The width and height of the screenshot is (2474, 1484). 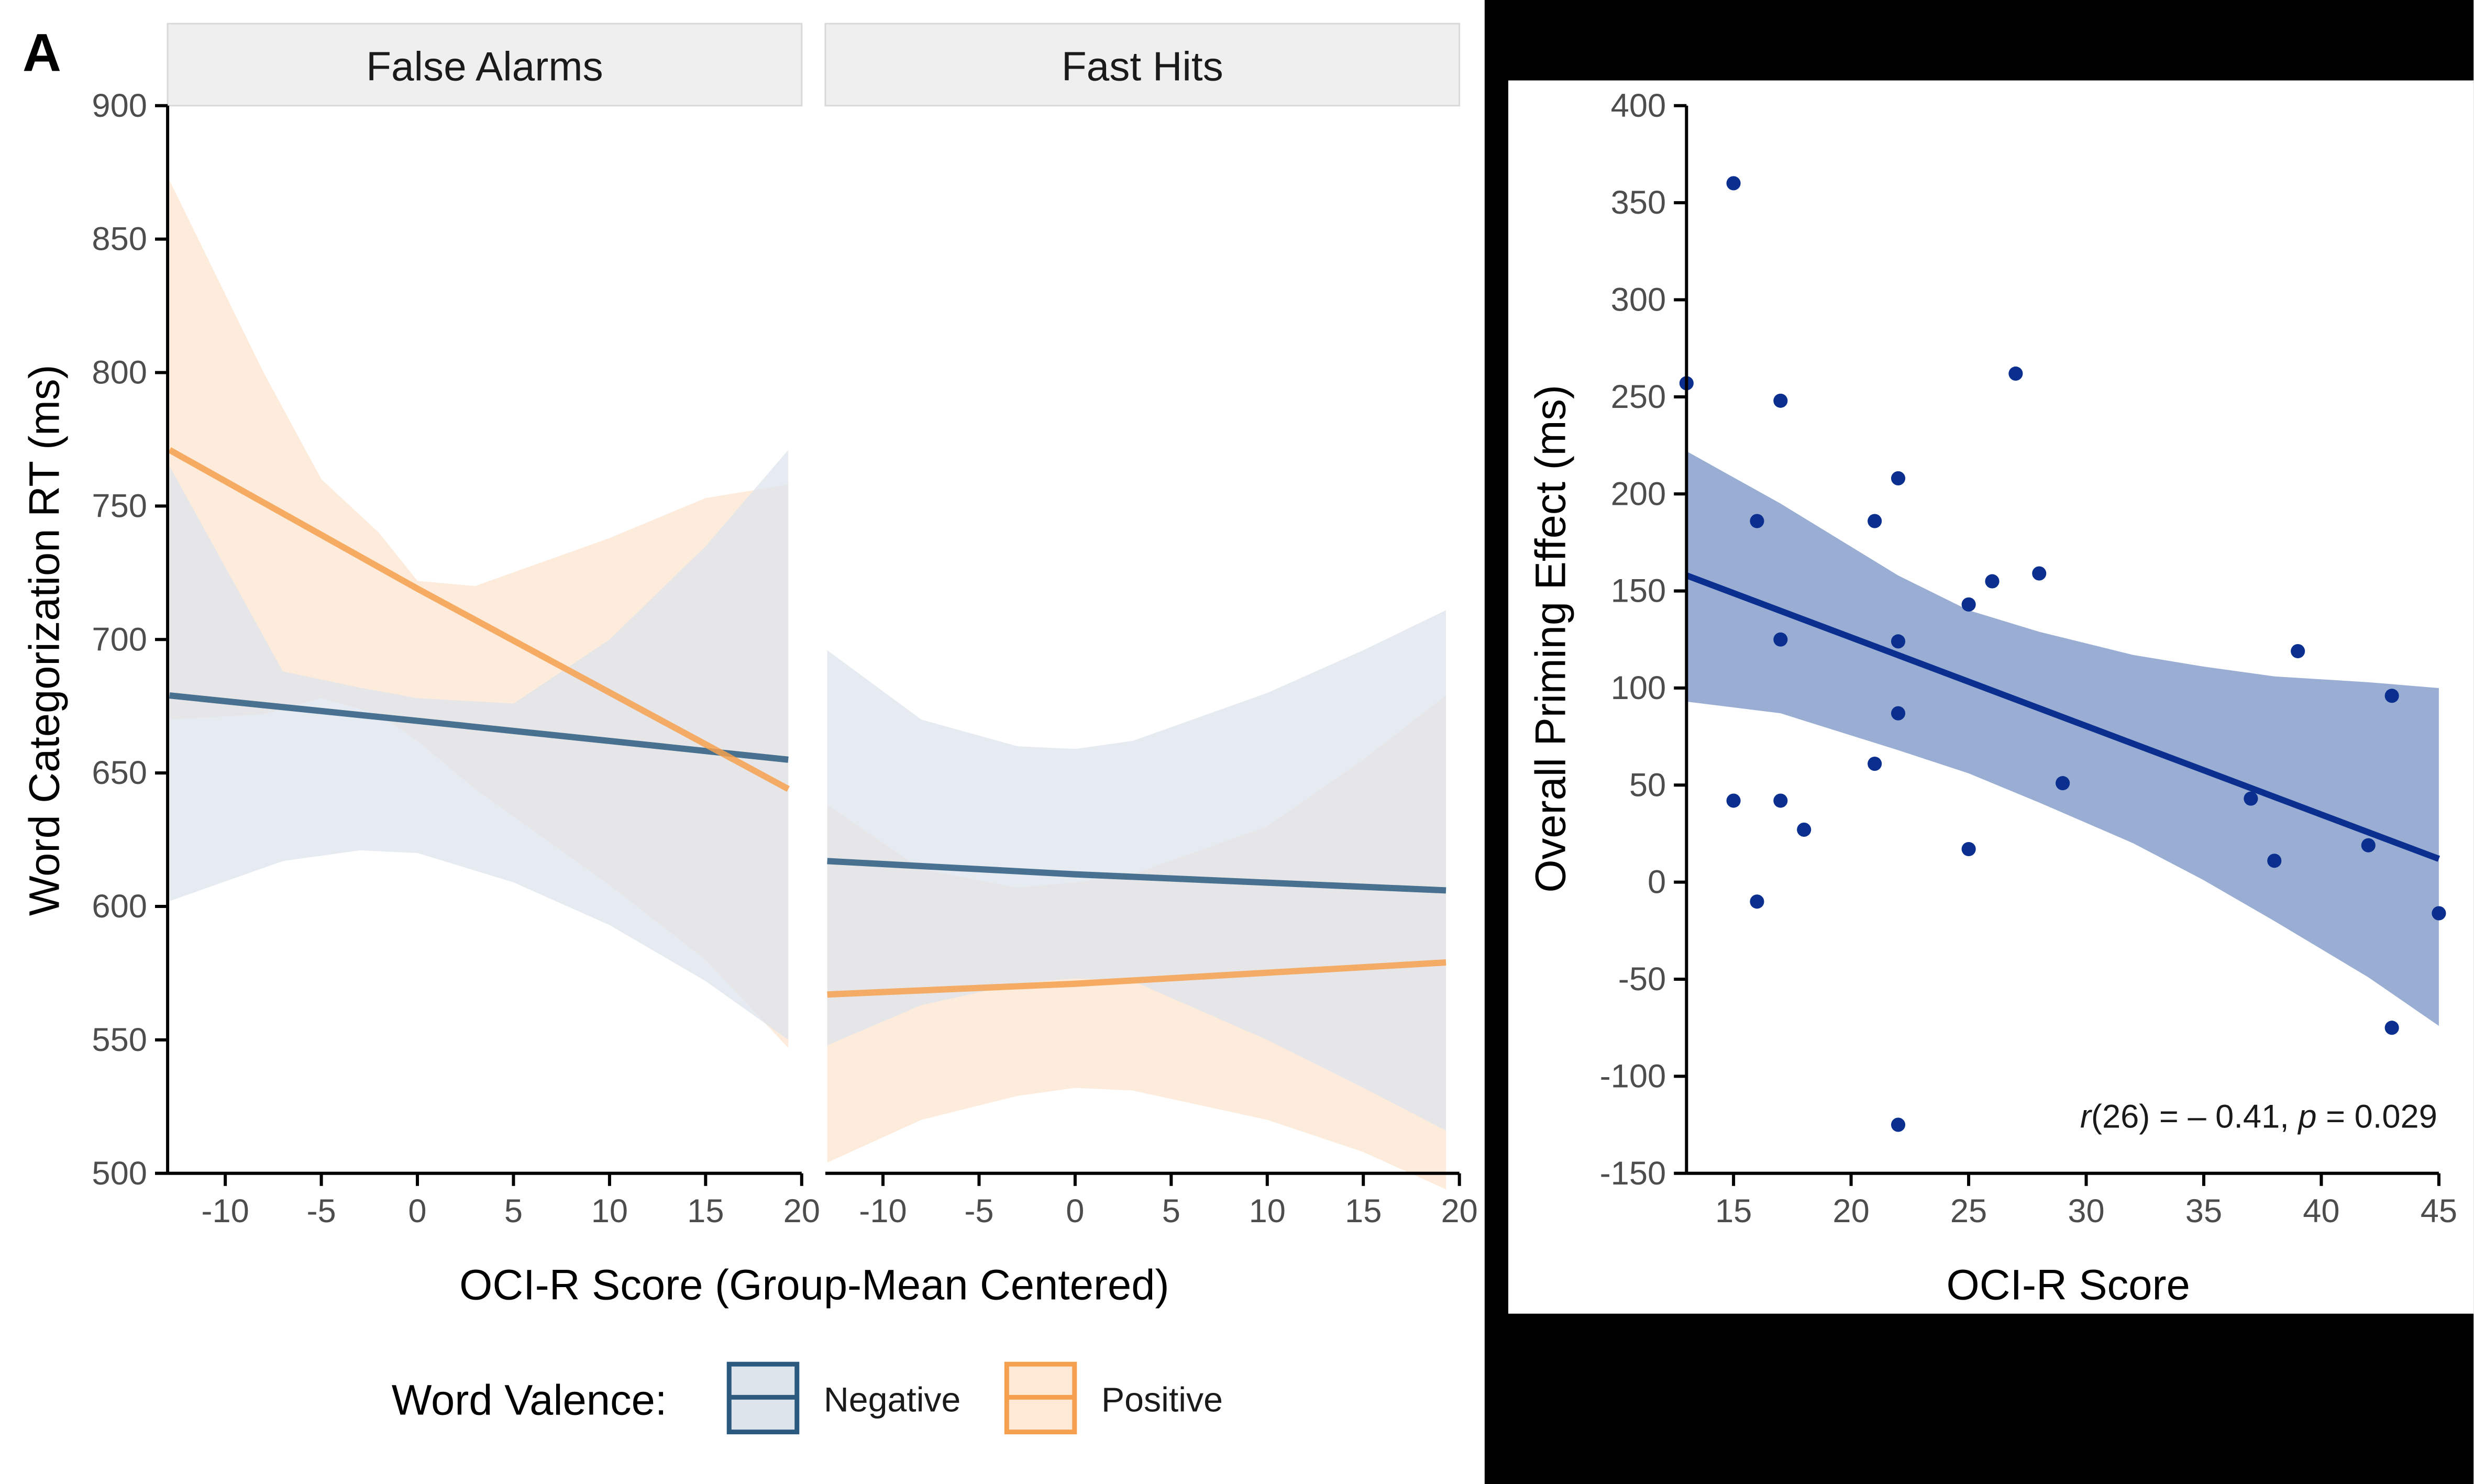 I want to click on x-tick-label: 40, so click(x=2321, y=1211).